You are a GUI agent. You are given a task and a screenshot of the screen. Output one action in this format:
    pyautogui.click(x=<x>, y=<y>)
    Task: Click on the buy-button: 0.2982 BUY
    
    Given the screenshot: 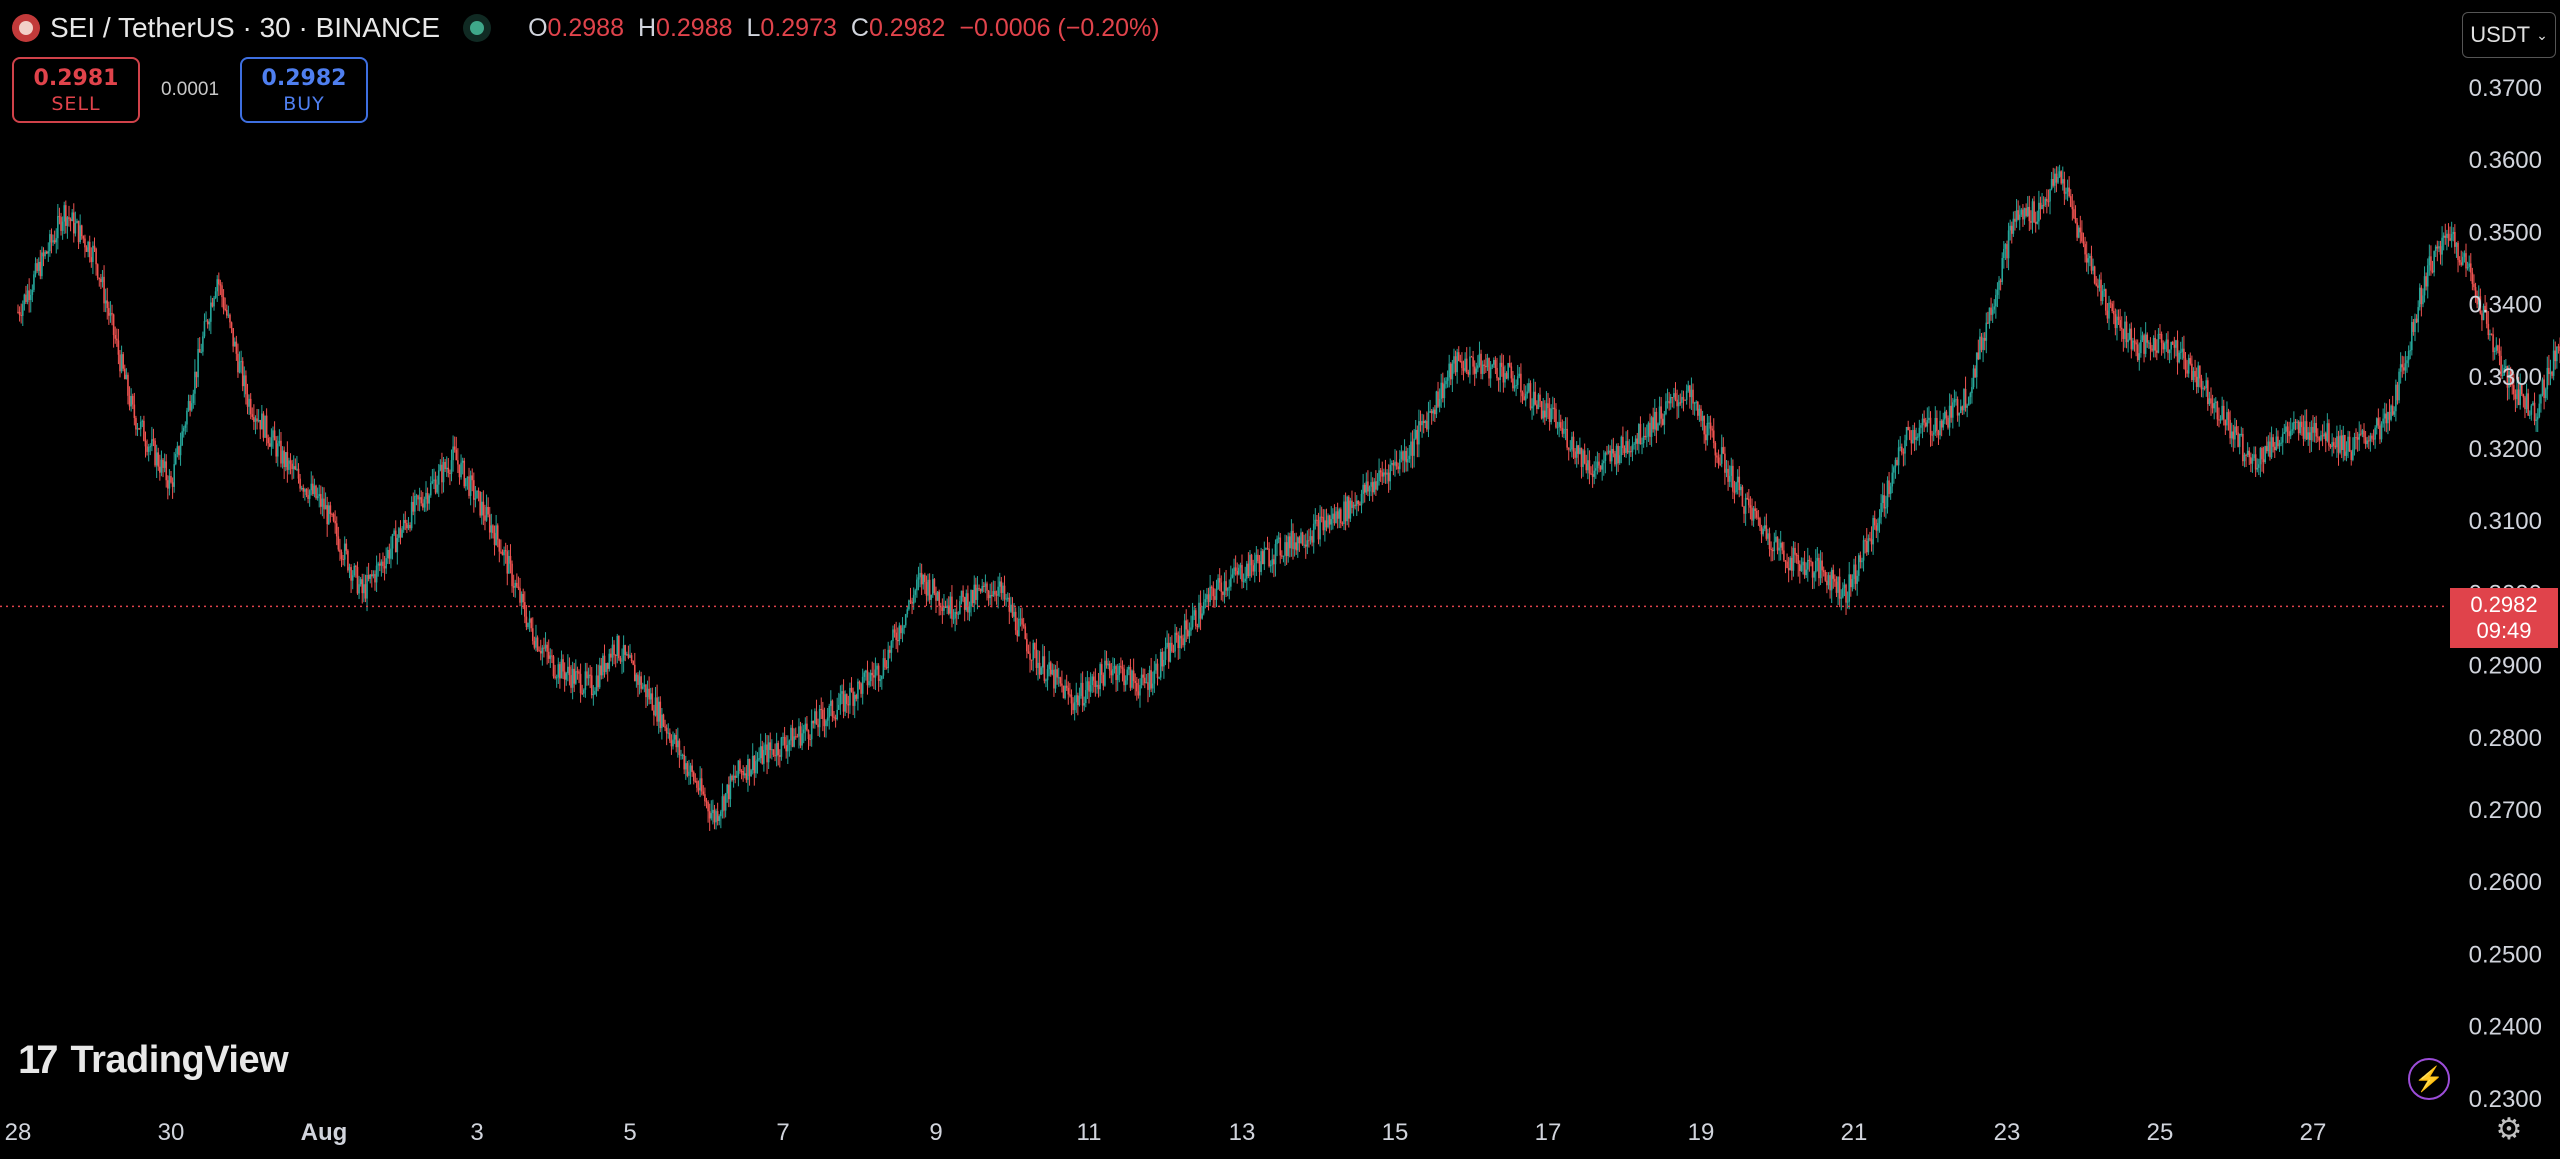 What is the action you would take?
    pyautogui.click(x=304, y=90)
    